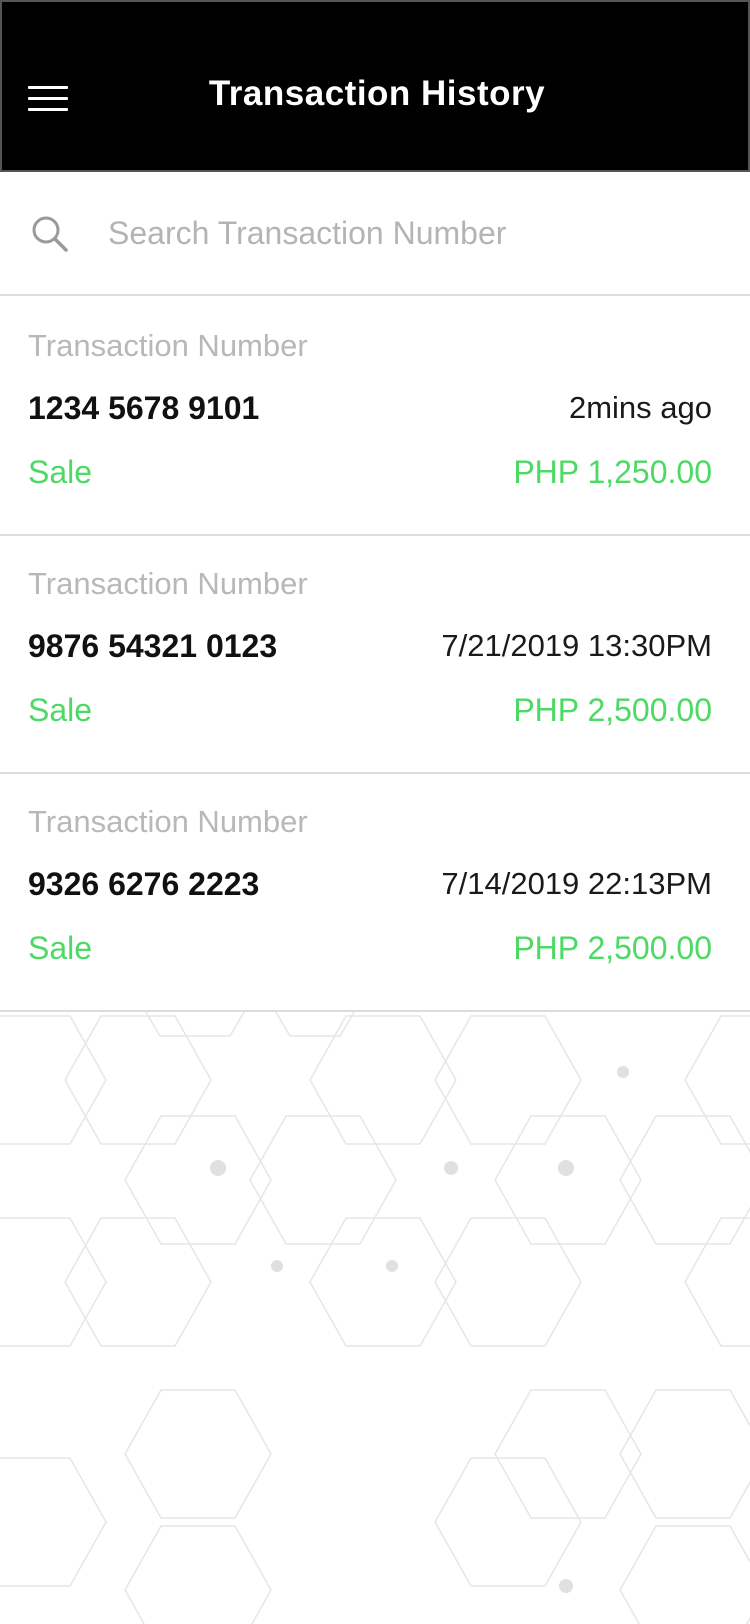 The height and width of the screenshot is (1624, 750). Describe the element at coordinates (612, 472) in the screenshot. I see `transaction-amount: PHP 1,250.00` at that location.